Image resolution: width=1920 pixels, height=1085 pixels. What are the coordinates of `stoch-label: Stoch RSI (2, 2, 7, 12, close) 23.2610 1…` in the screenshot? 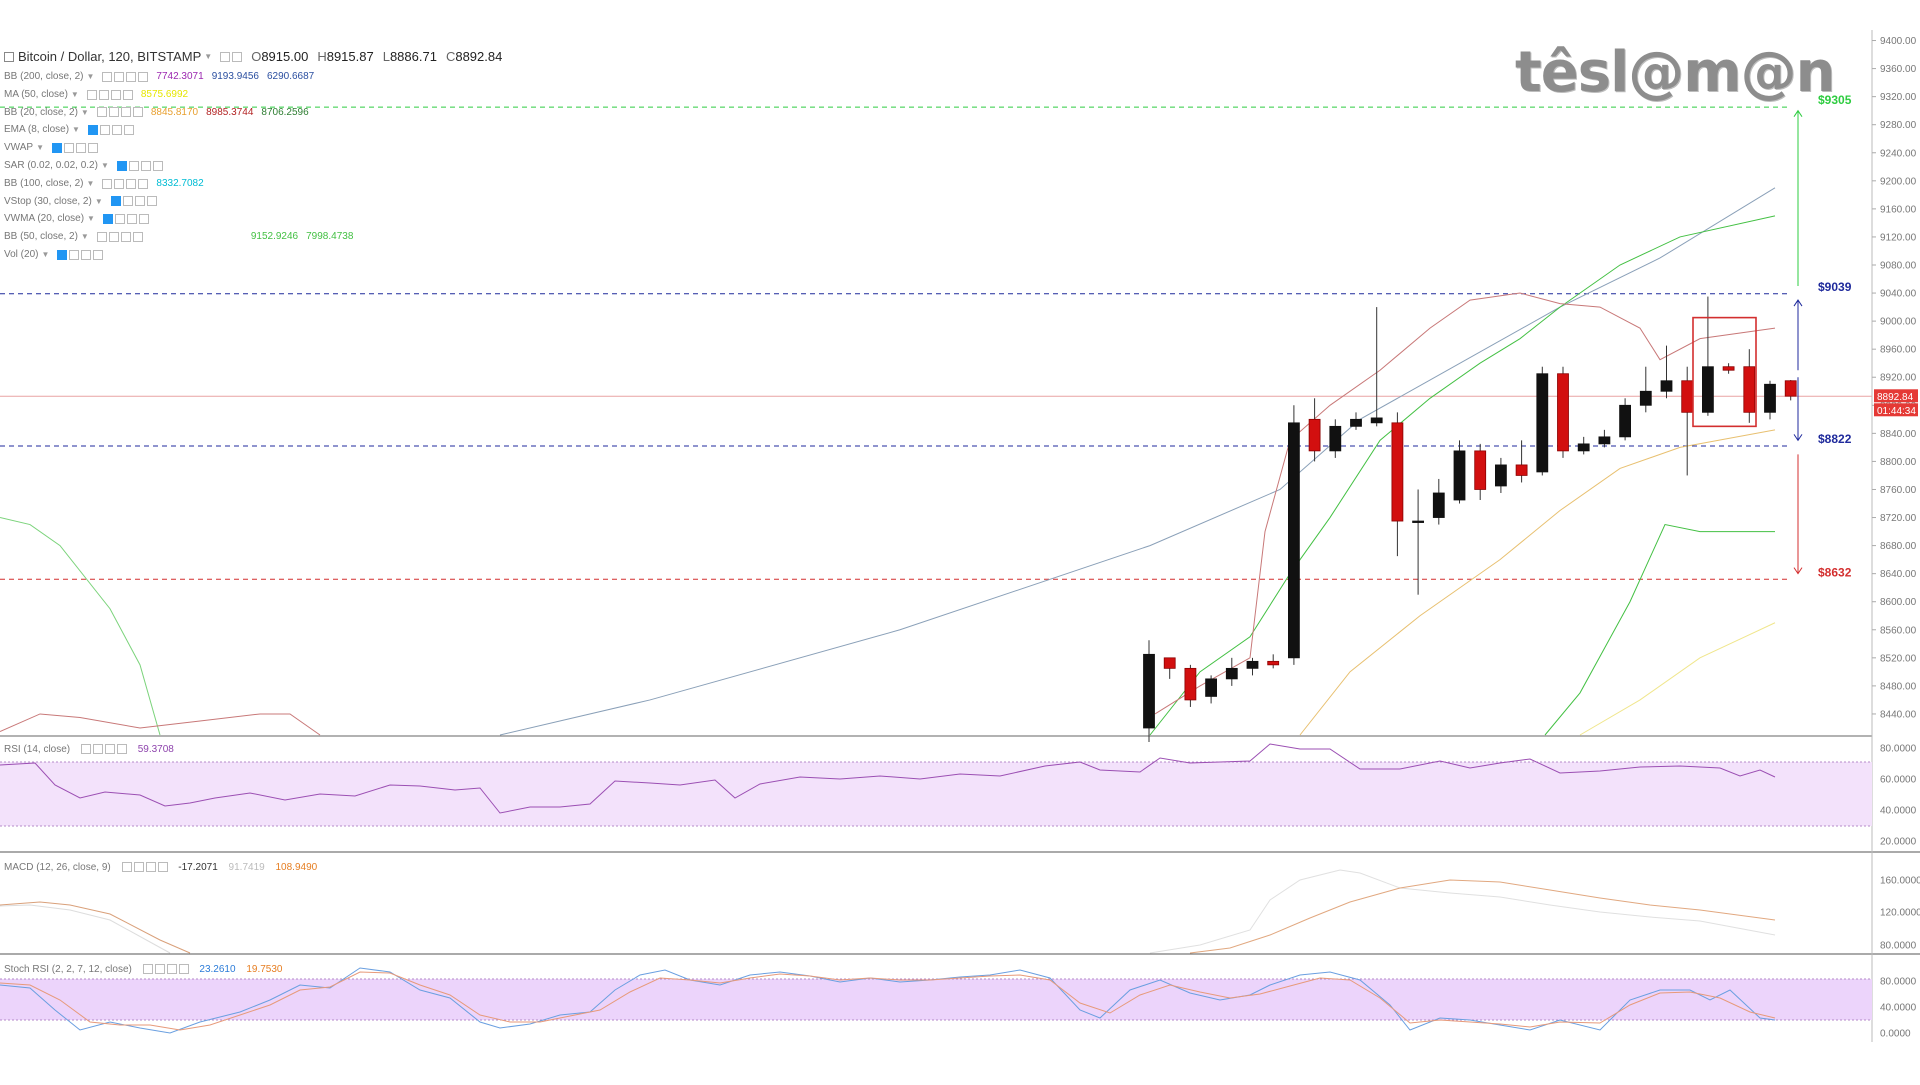 It's located at (143, 969).